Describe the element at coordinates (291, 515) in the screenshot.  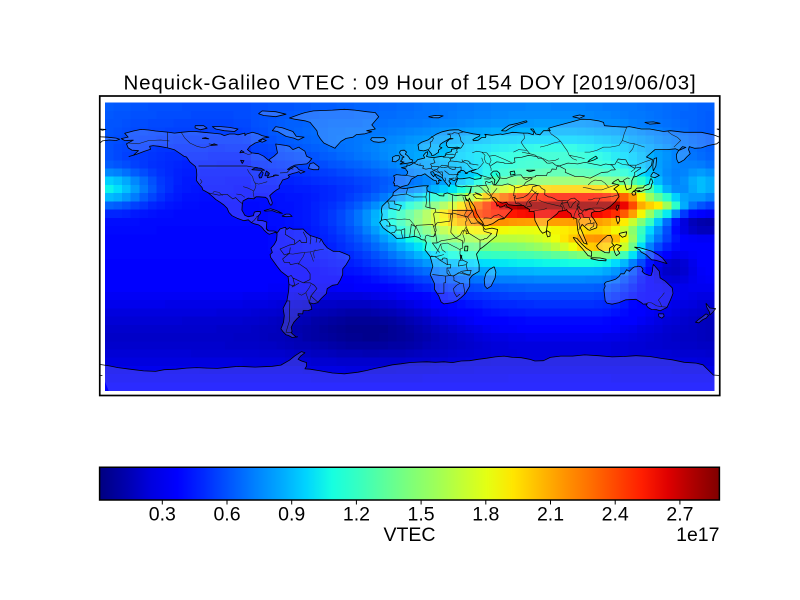
I see `svg-text: 0.9` at that location.